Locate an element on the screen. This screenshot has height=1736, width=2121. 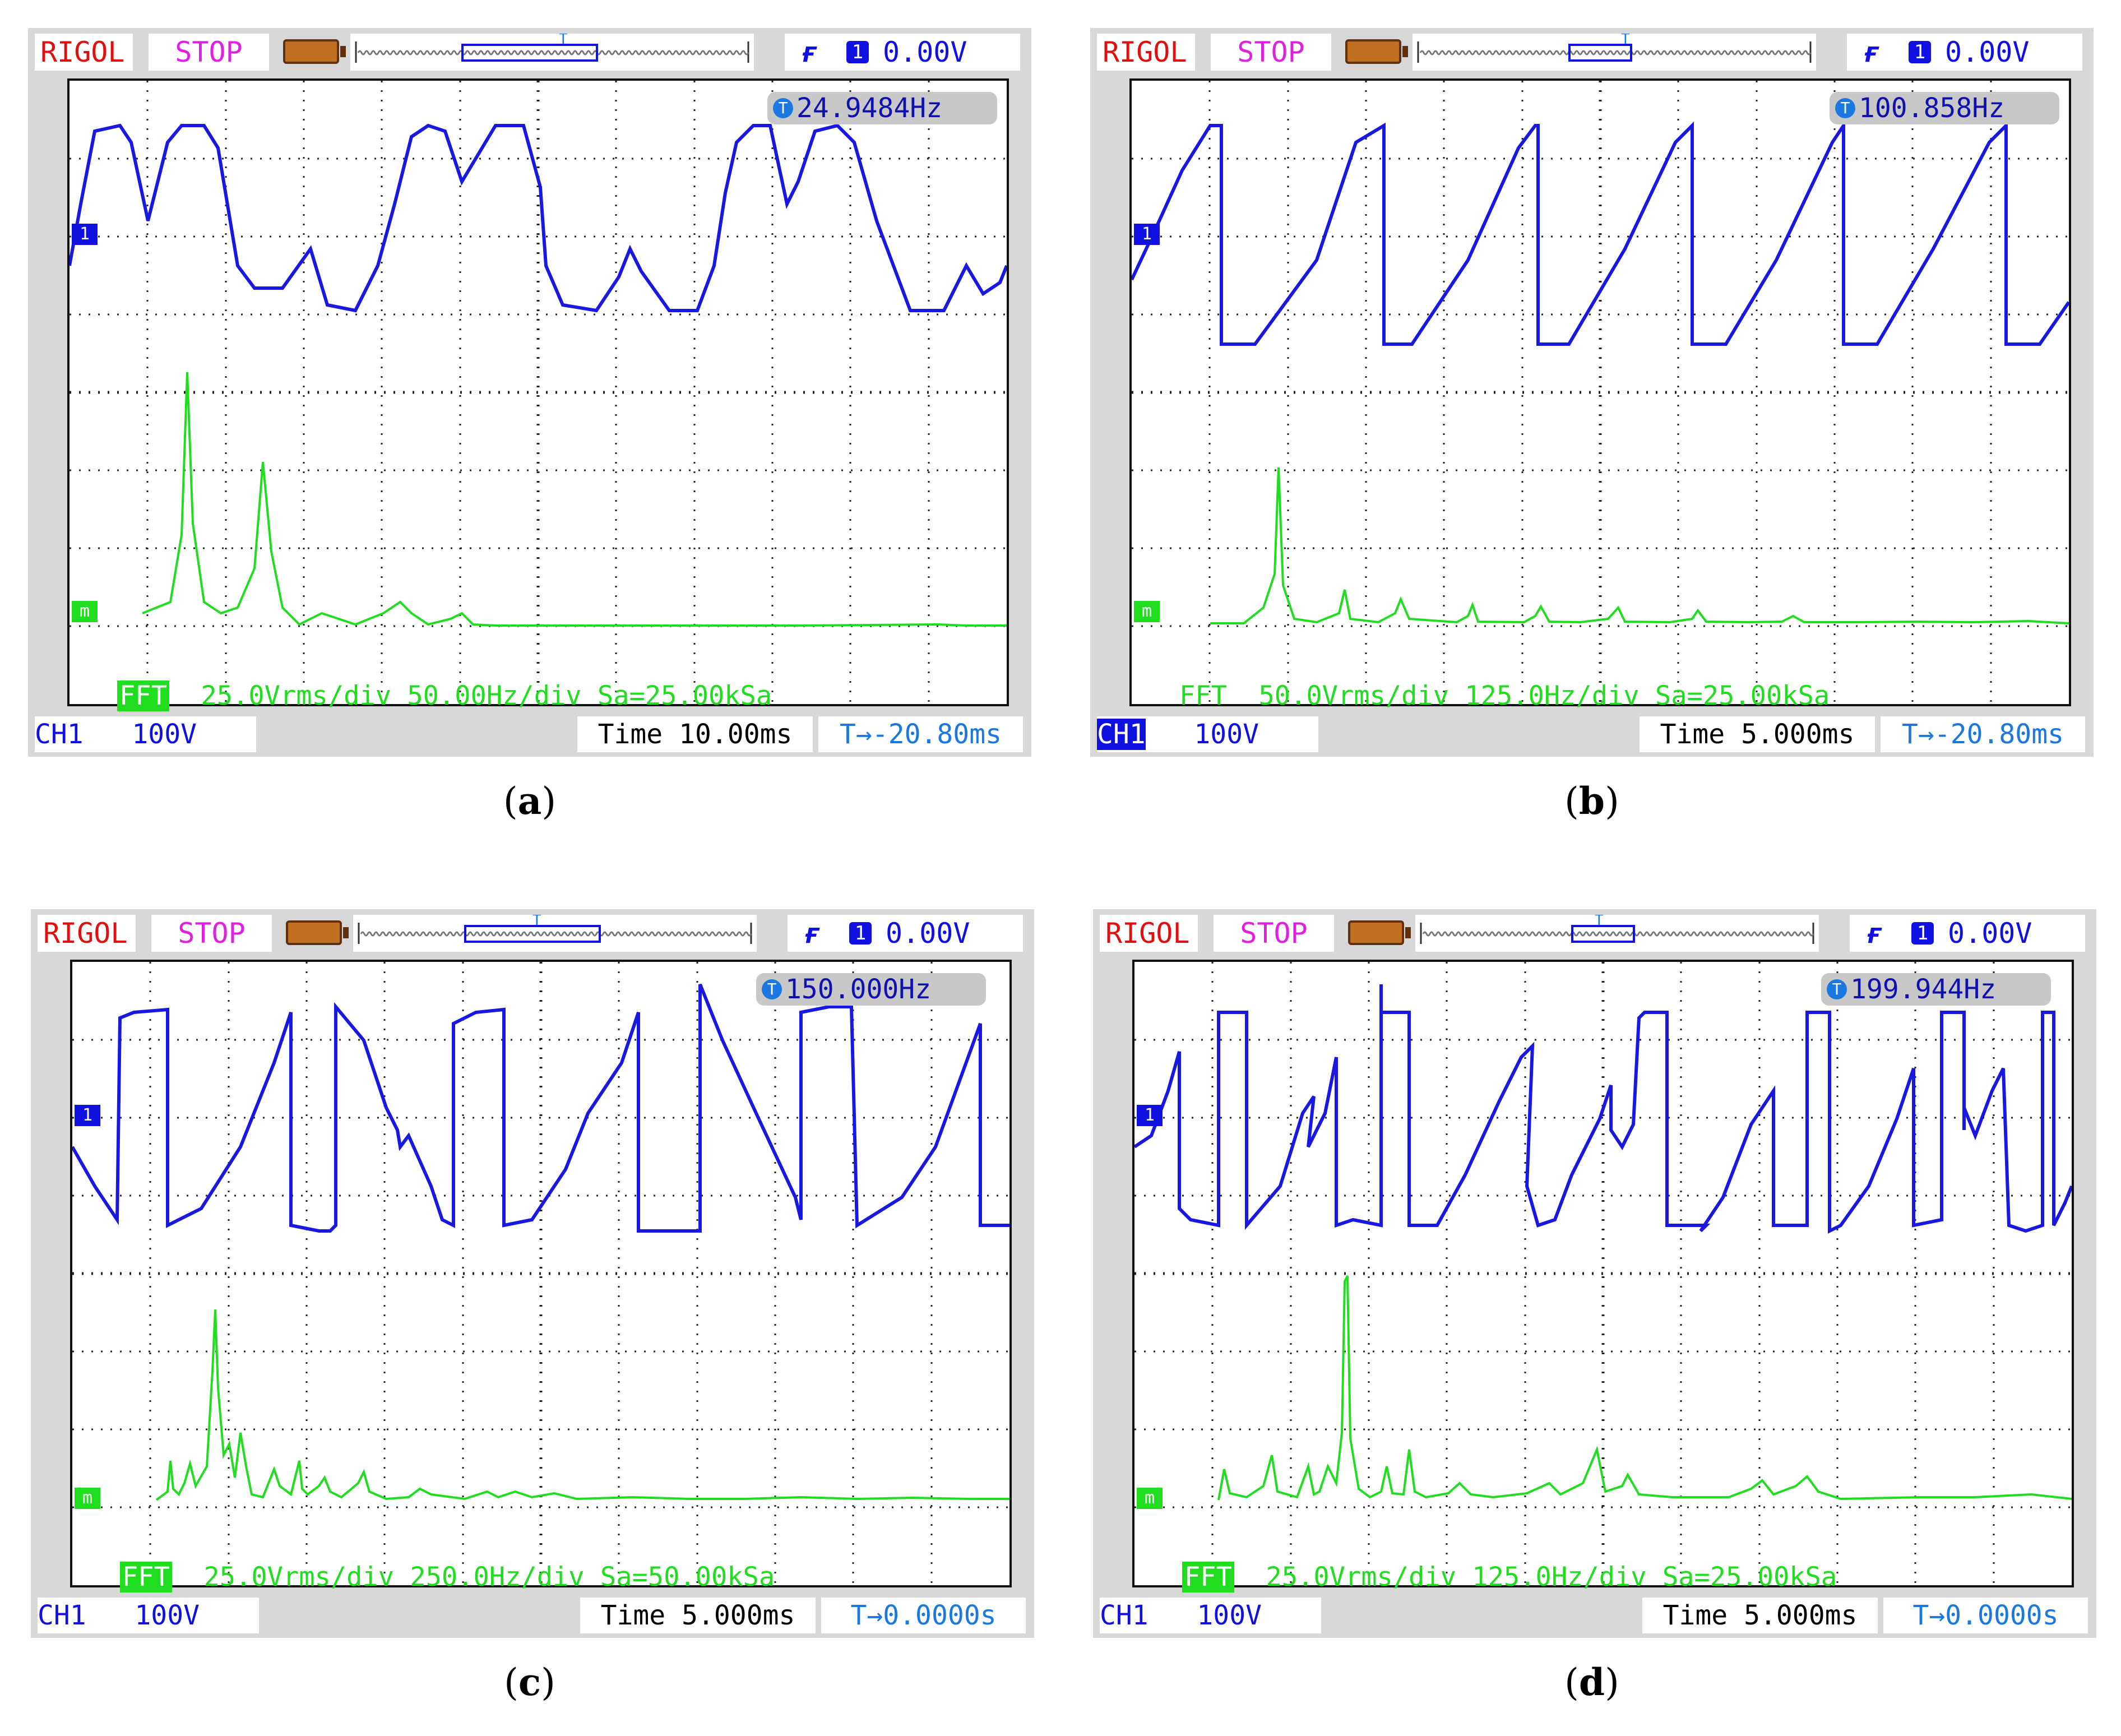
frequency-value: 199.944Hz is located at coordinates (1924, 989).